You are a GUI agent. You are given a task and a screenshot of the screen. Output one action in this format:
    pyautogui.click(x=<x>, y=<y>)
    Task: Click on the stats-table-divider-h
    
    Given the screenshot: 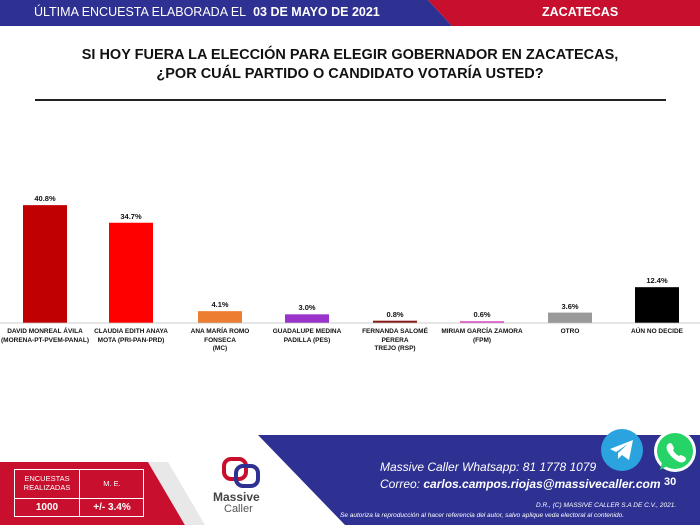 What is the action you would take?
    pyautogui.click(x=79, y=498)
    